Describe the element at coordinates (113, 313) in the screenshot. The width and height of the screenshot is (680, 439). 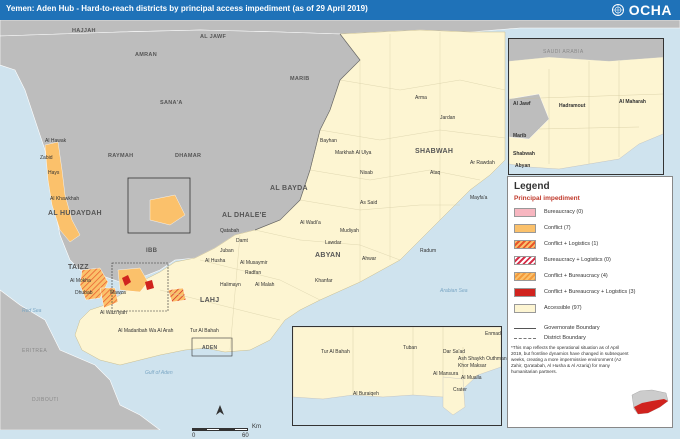
I see `district-label: Al Wazi'iyah` at that location.